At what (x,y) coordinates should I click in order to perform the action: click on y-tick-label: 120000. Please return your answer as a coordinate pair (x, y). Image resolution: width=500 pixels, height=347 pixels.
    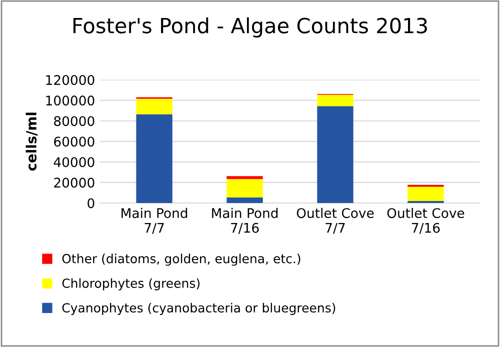
    Looking at the image, I should click on (70, 80).